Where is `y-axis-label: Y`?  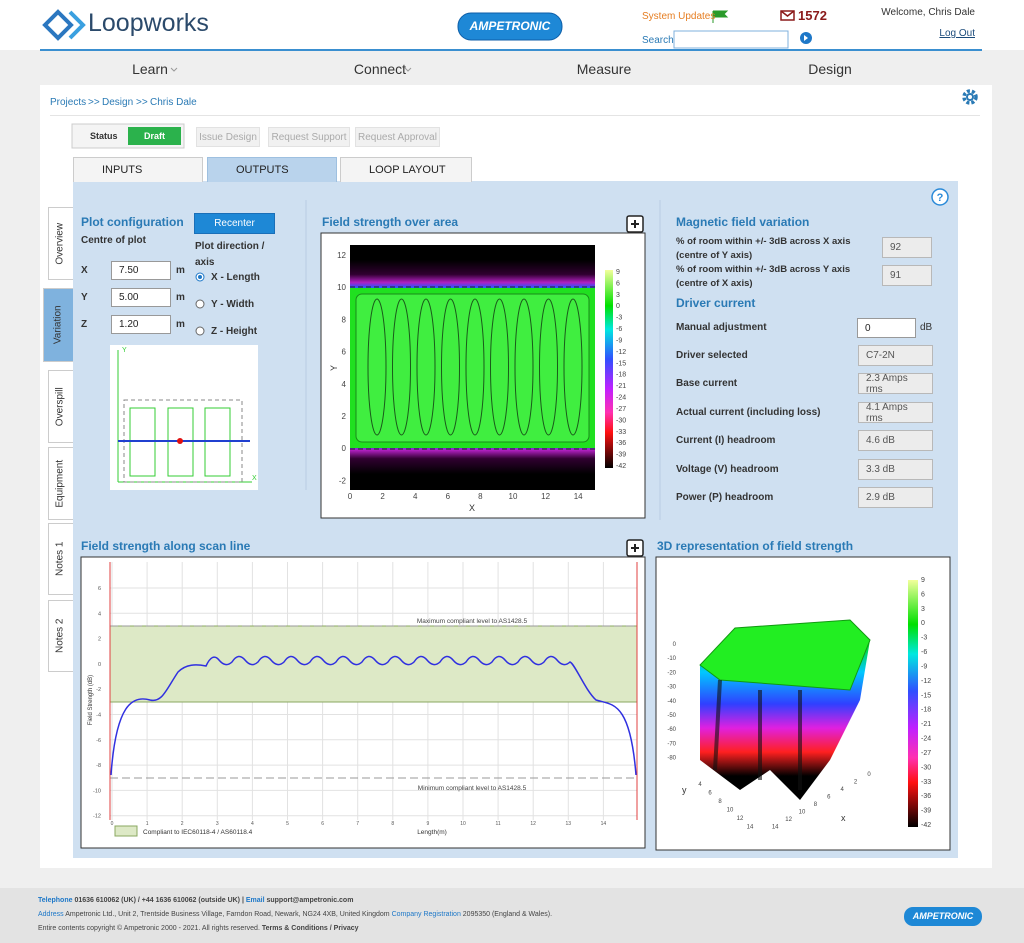 y-axis-label: Y is located at coordinates (334, 368).